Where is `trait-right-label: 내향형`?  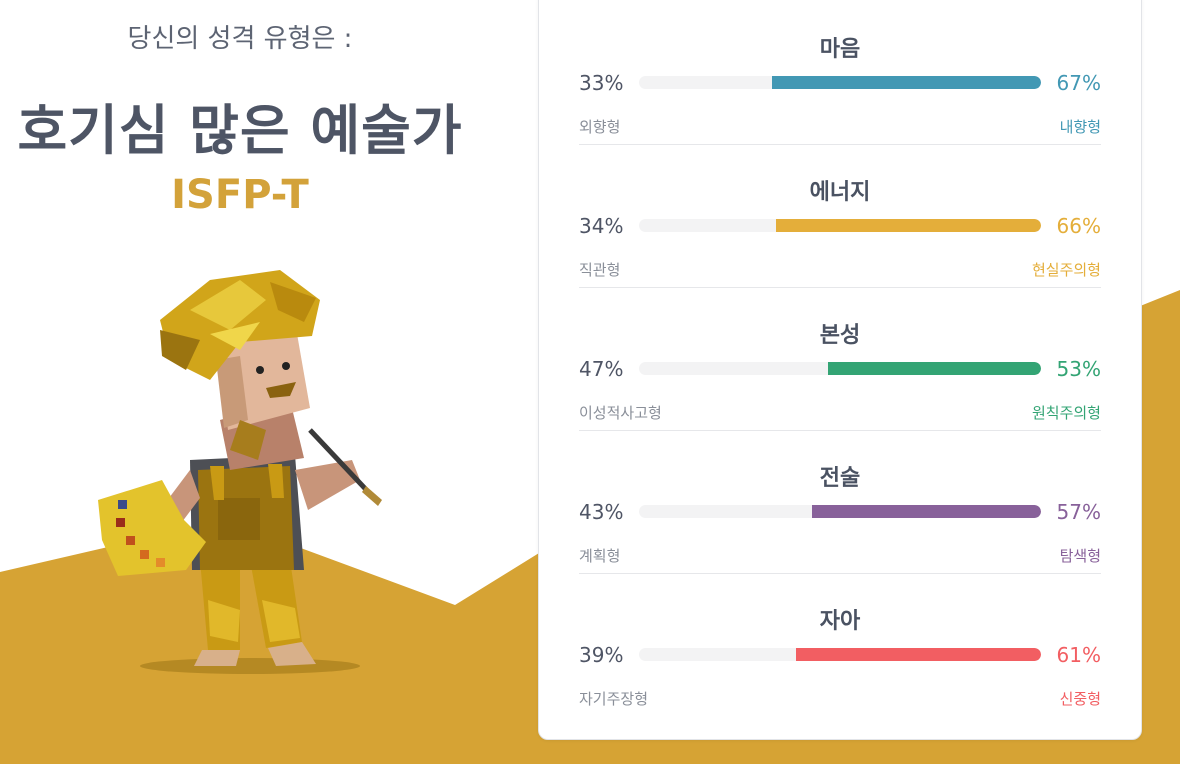 trait-right-label: 내향형 is located at coordinates (1080, 127).